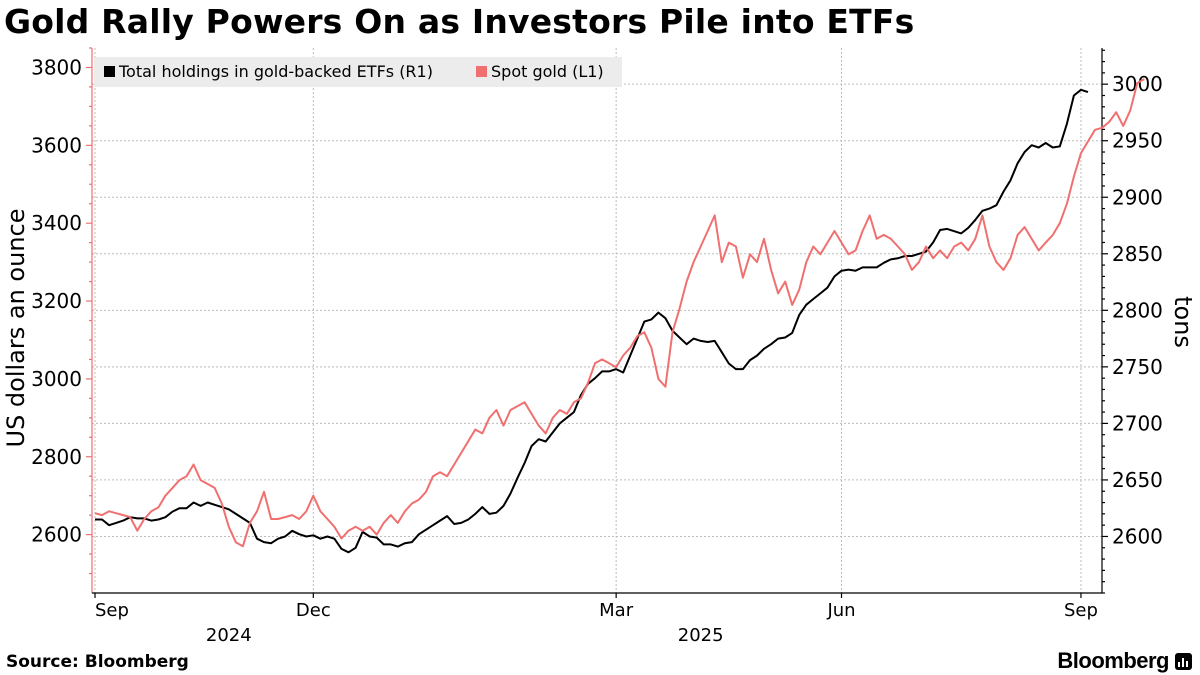 Image resolution: width=1200 pixels, height=675 pixels. I want to click on left-tick-label: 3400, so click(56, 223).